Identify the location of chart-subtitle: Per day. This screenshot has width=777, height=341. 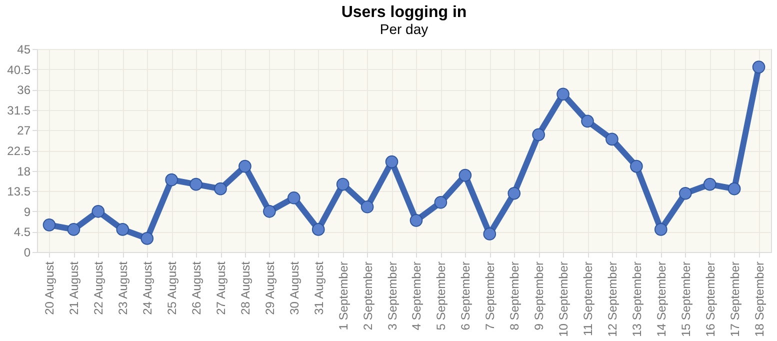
(404, 29).